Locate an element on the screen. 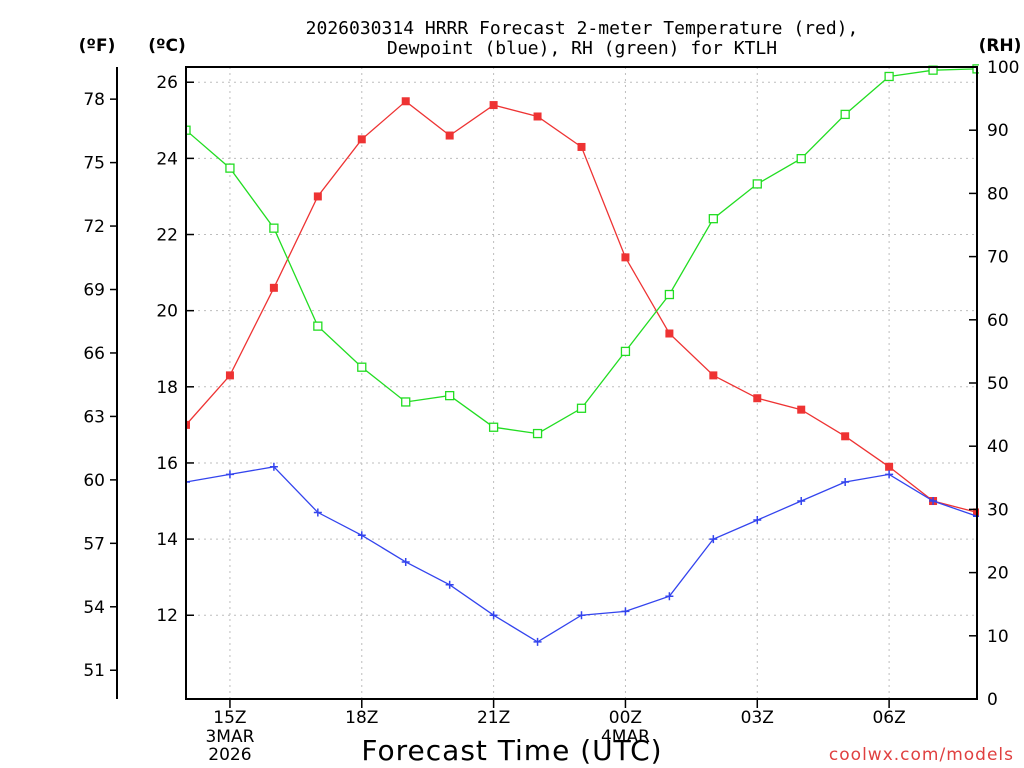 The width and height of the screenshot is (1024, 768). fahrenheit-tick-label-72: 72 is located at coordinates (94, 227).